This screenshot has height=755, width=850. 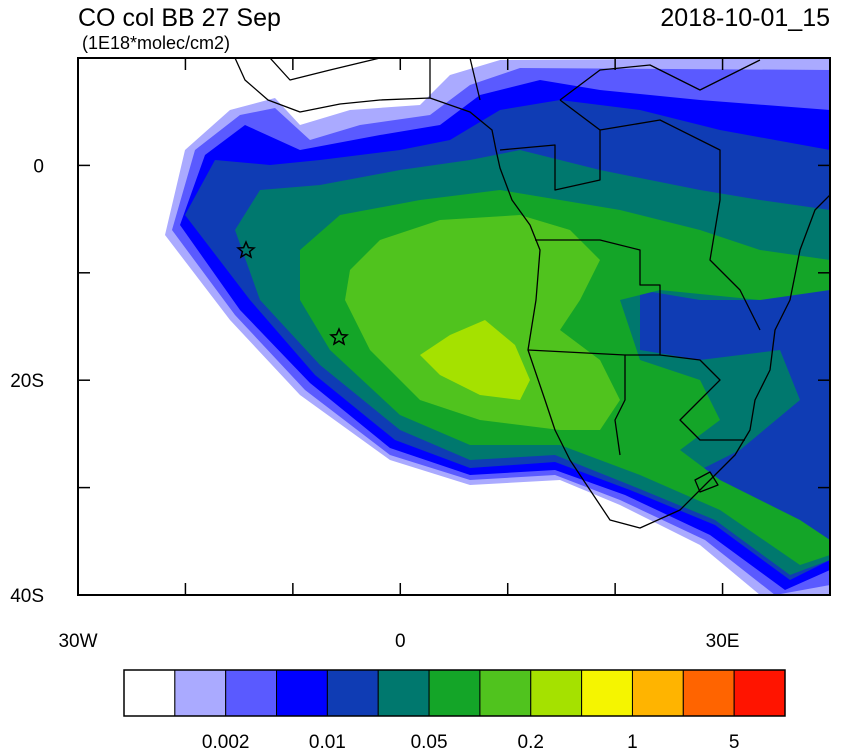 What do you see at coordinates (531, 741) in the screenshot?
I see `colorbar-label: 0.2` at bounding box center [531, 741].